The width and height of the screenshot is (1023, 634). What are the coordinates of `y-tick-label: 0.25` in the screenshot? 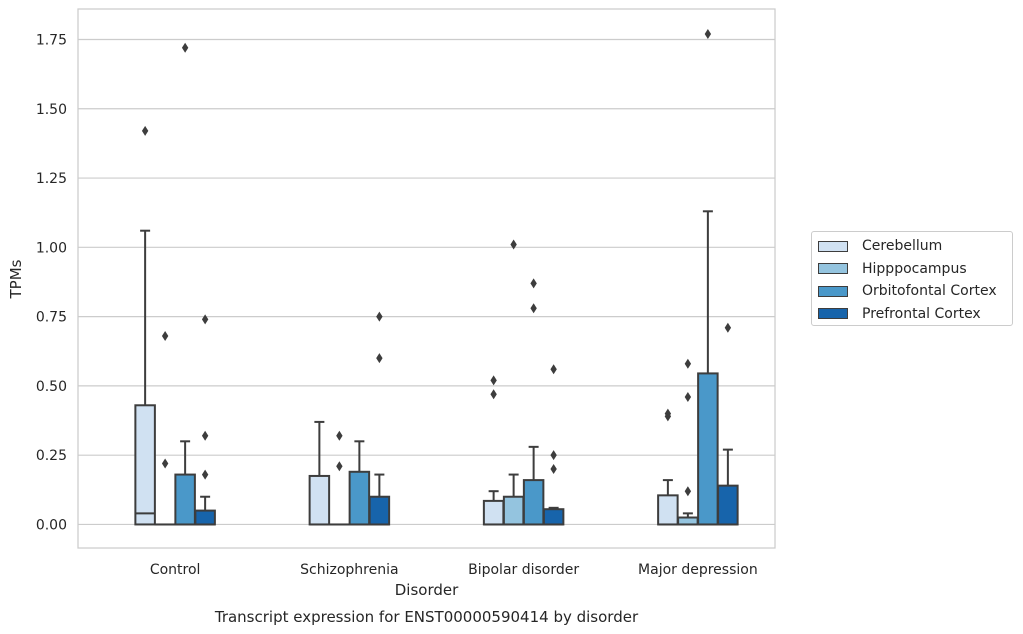 It's located at (51, 456).